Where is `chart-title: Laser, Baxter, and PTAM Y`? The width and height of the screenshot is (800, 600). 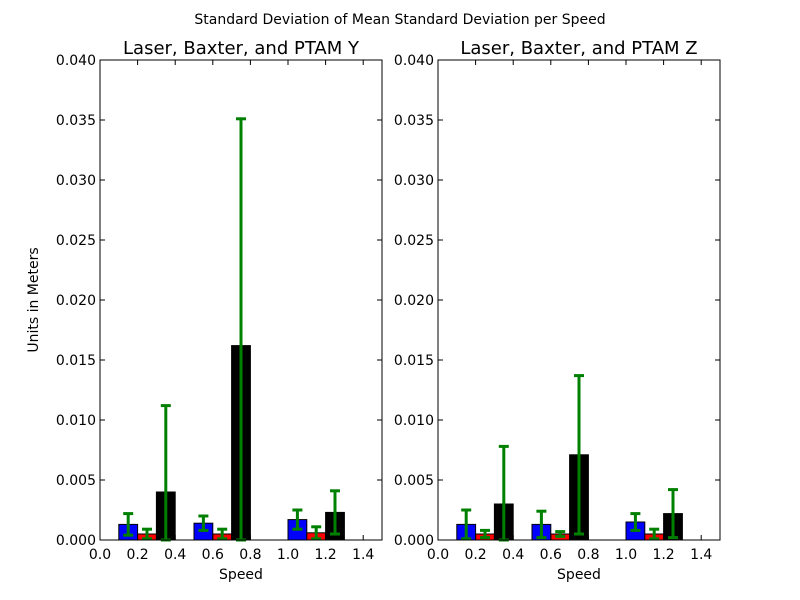 chart-title: Laser, Baxter, and PTAM Y is located at coordinates (241, 48).